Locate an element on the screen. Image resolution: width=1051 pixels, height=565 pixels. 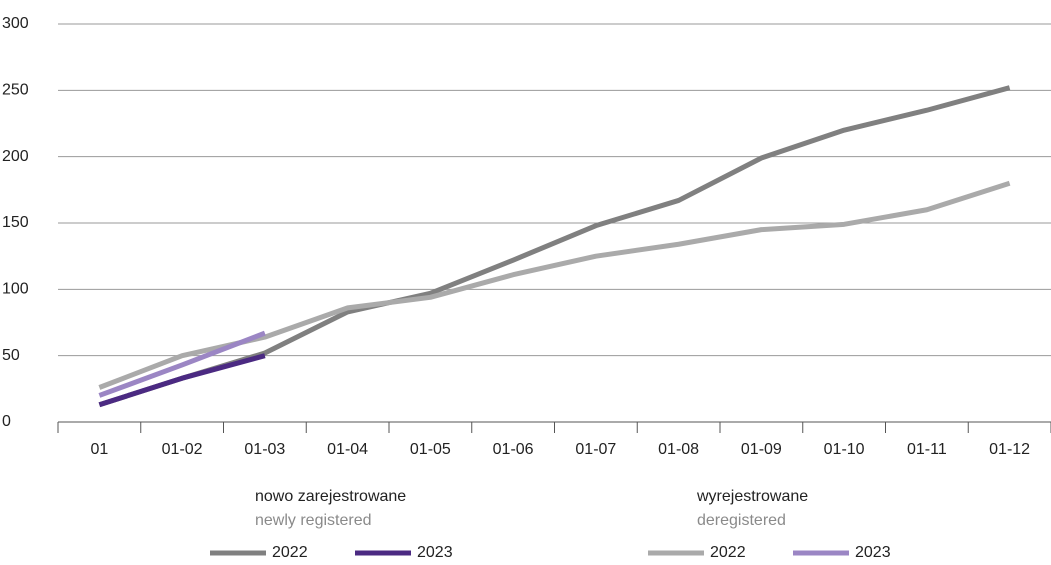
x-tick-label: 01-12 is located at coordinates (1009, 449).